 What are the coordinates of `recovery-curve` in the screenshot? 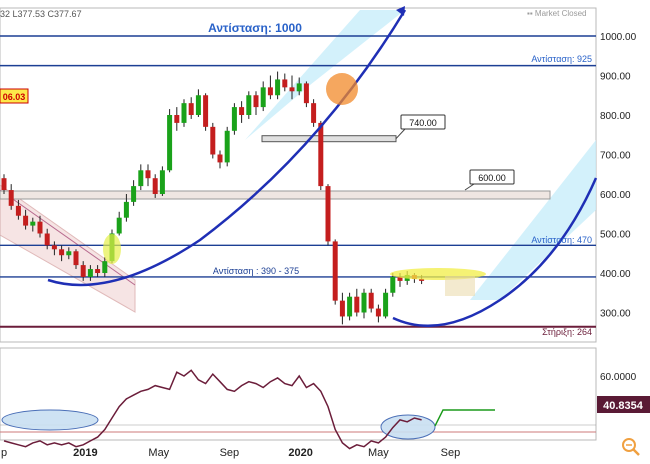 It's located at (495, 252).